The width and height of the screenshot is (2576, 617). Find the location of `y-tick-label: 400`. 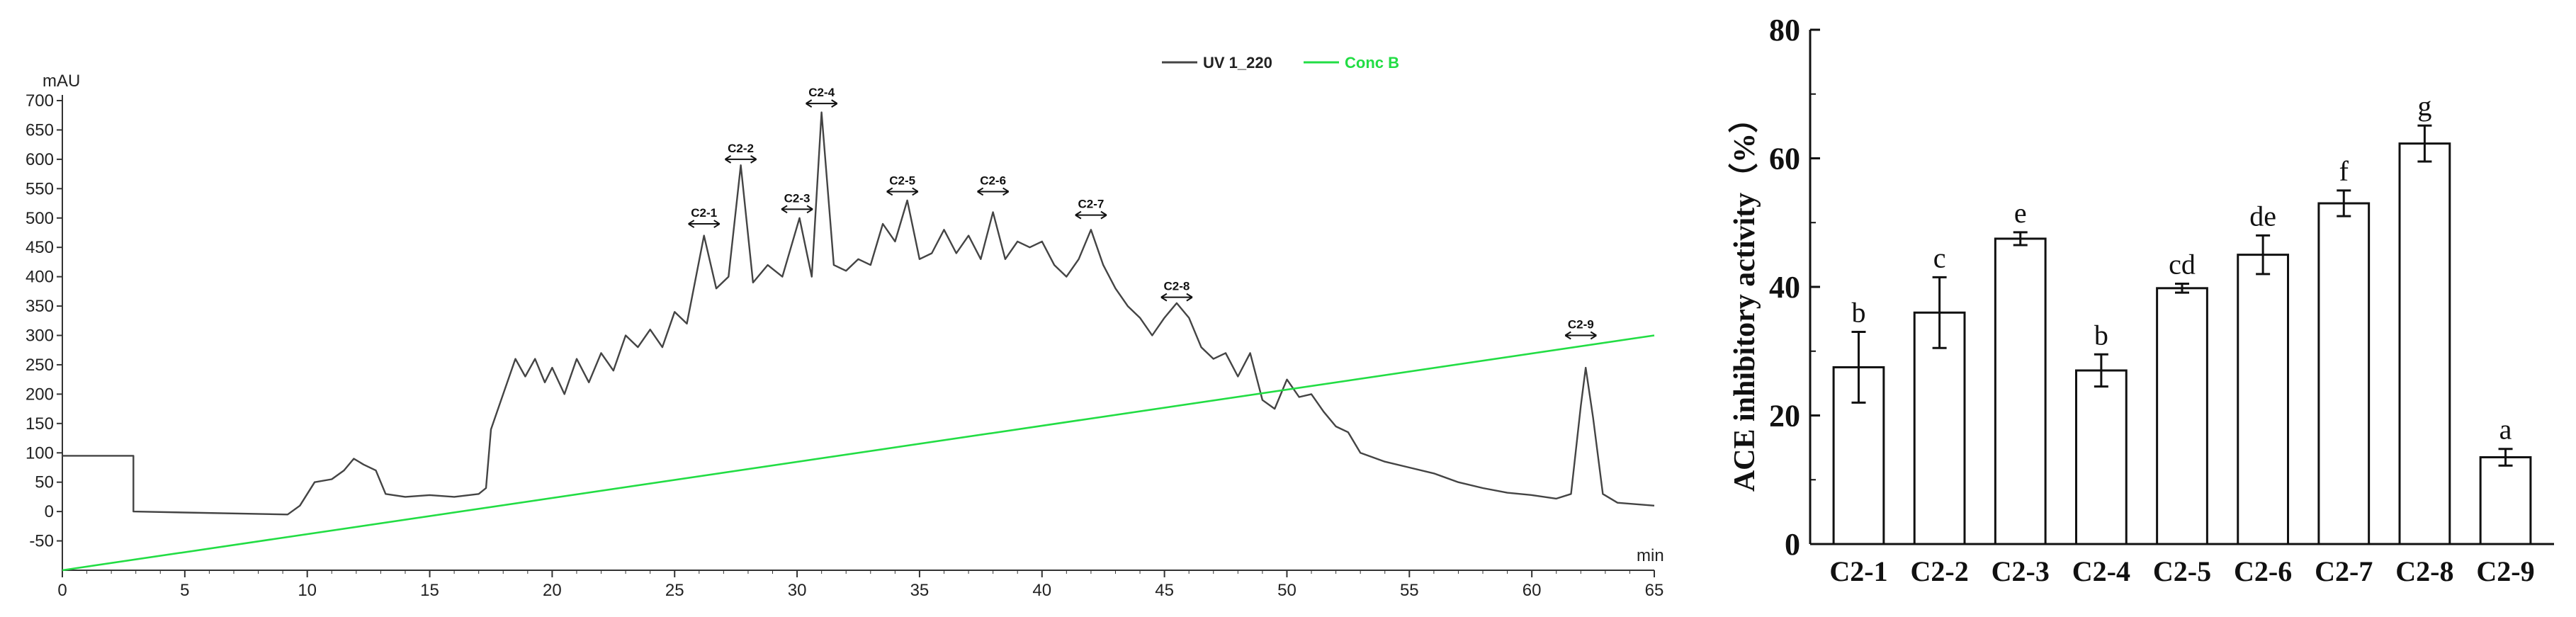

y-tick-label: 400 is located at coordinates (40, 277).